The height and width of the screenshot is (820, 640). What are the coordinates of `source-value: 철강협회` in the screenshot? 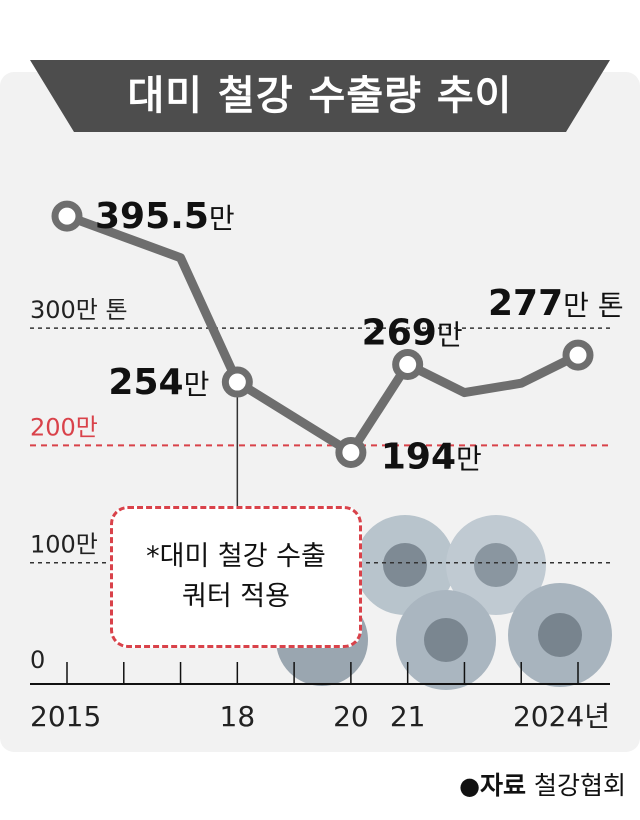 It's located at (579, 785).